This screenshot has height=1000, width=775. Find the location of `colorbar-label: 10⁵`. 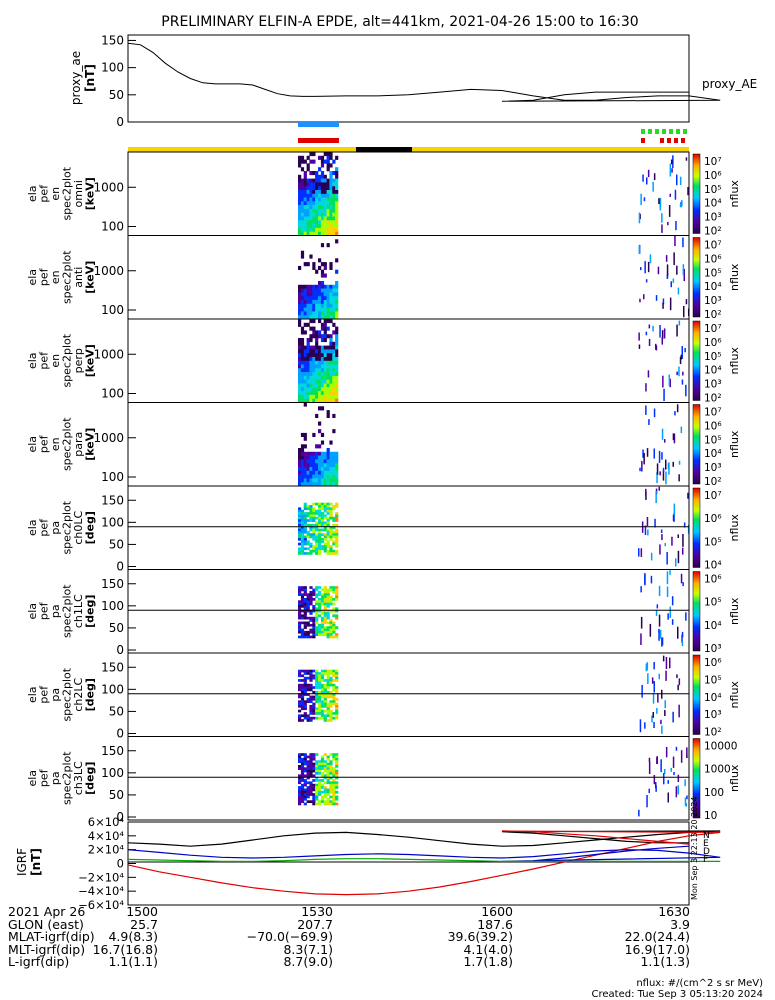

colorbar-label: 10⁵ is located at coordinates (713, 273).